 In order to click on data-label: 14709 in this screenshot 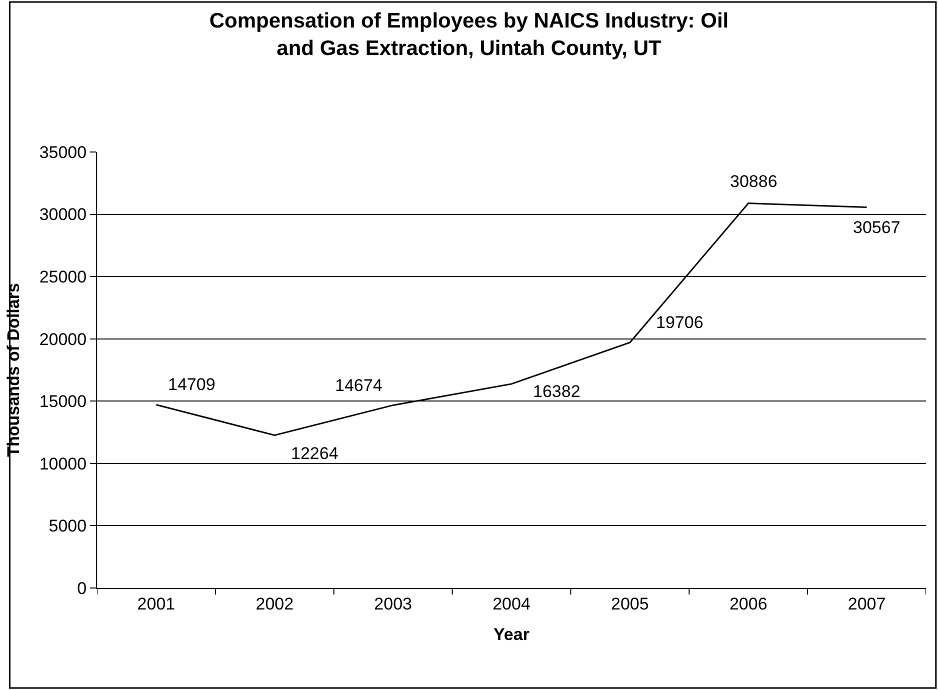, I will do `click(192, 384)`.